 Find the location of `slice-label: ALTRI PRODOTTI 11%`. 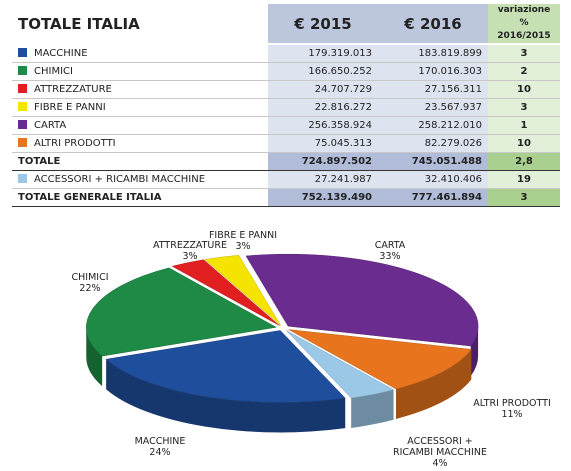

slice-label: ALTRI PRODOTTI 11% is located at coordinates (512, 409).